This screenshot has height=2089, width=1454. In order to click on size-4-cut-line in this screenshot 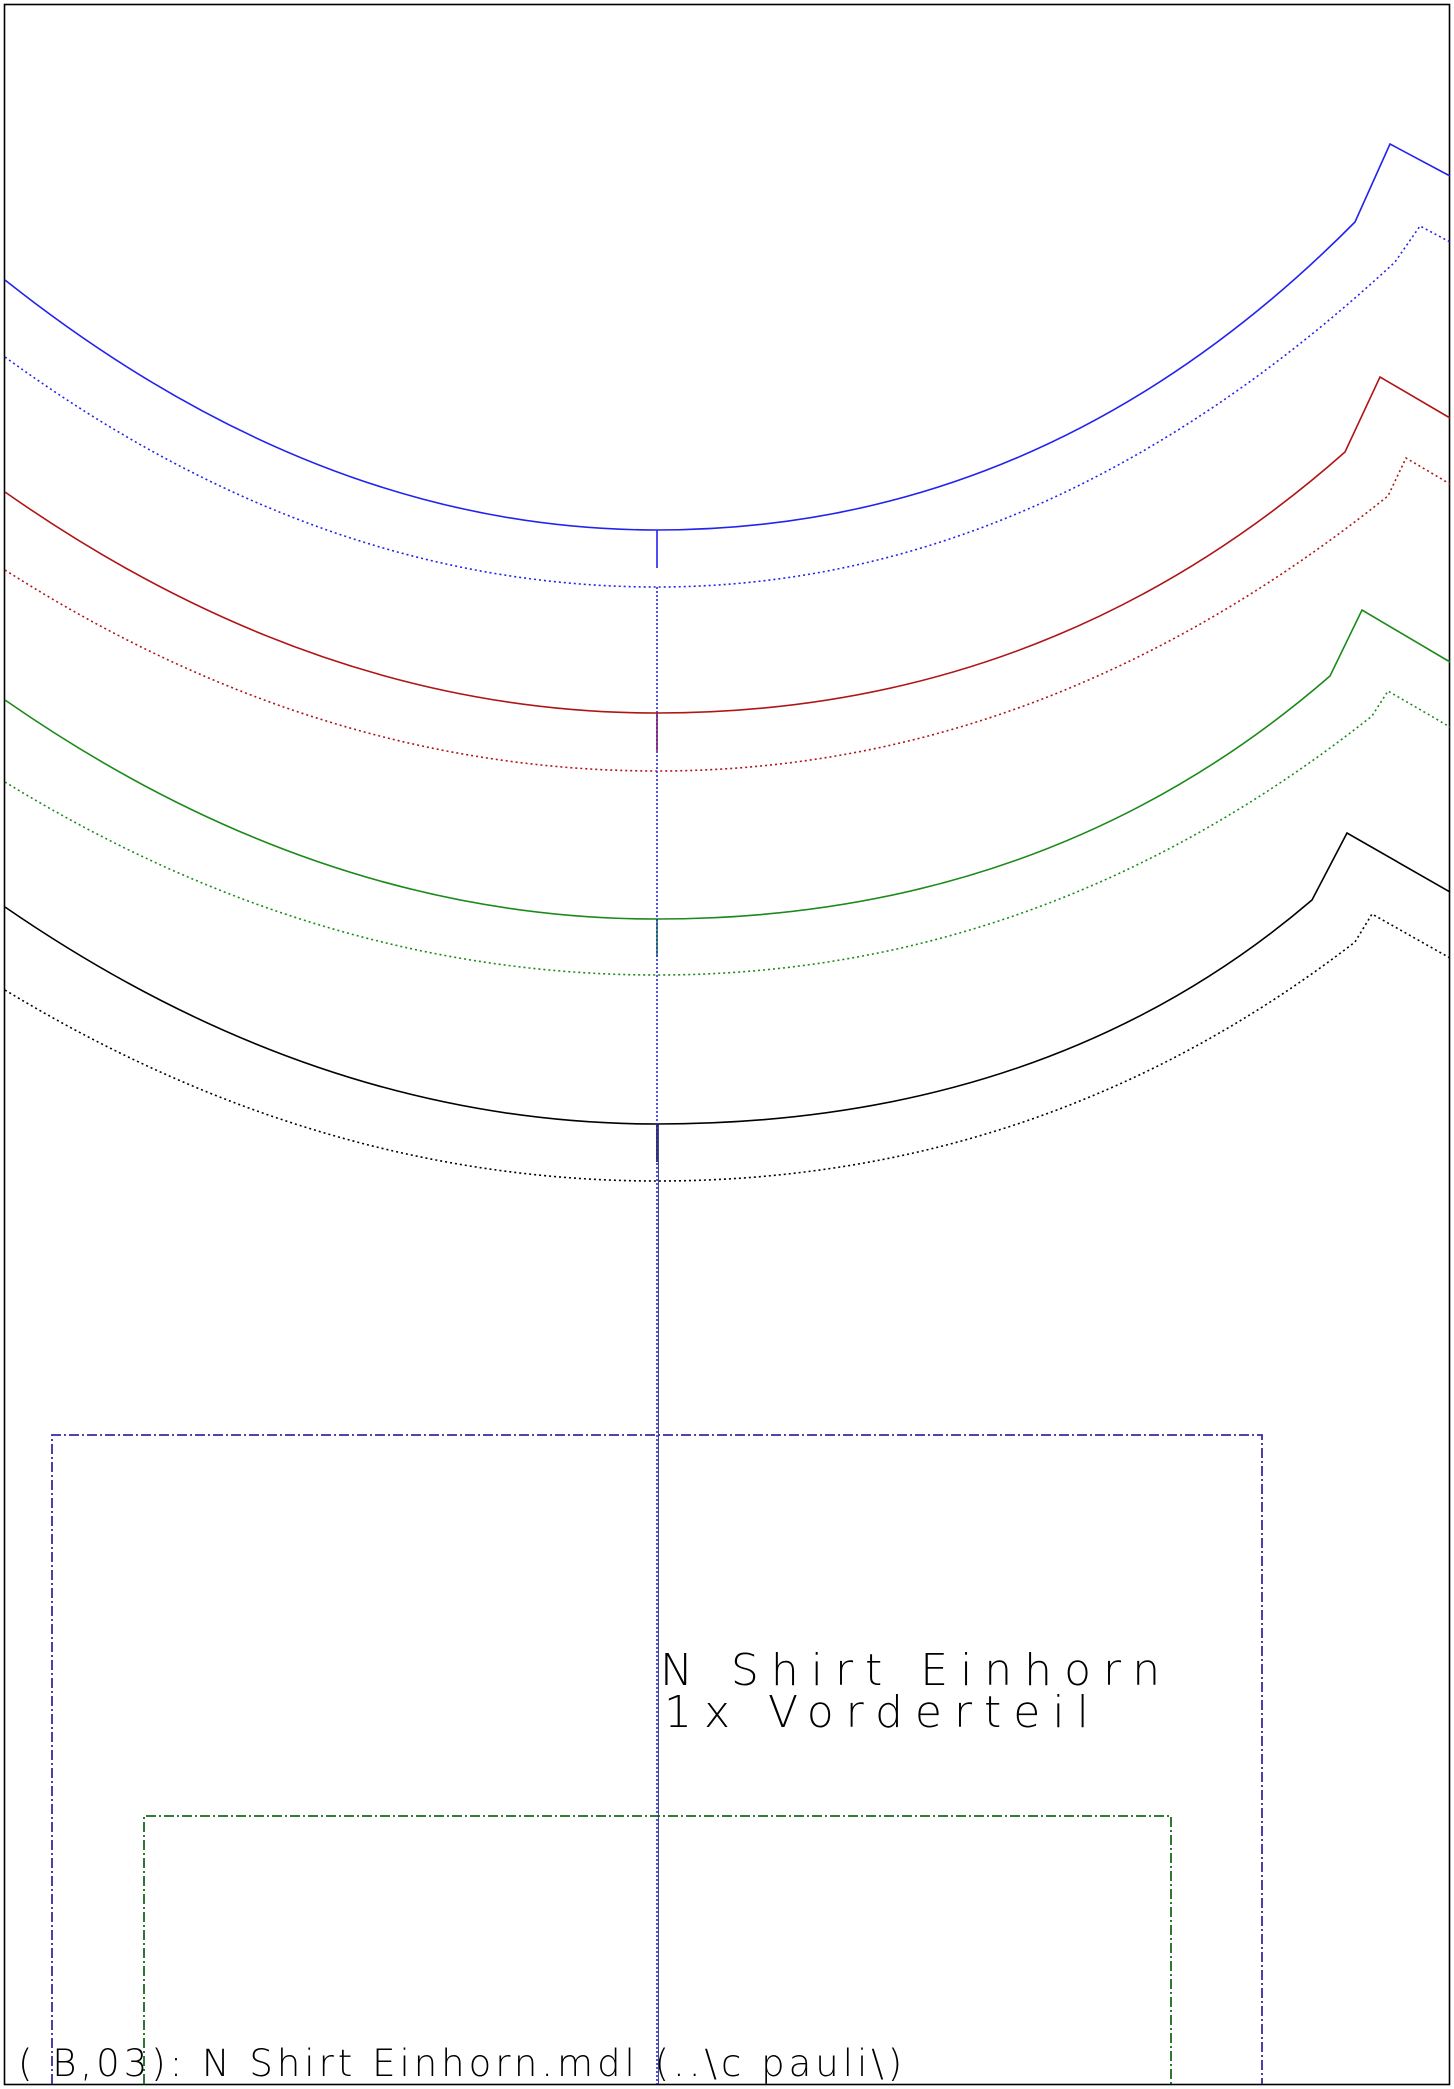, I will do `click(727, 978)`.